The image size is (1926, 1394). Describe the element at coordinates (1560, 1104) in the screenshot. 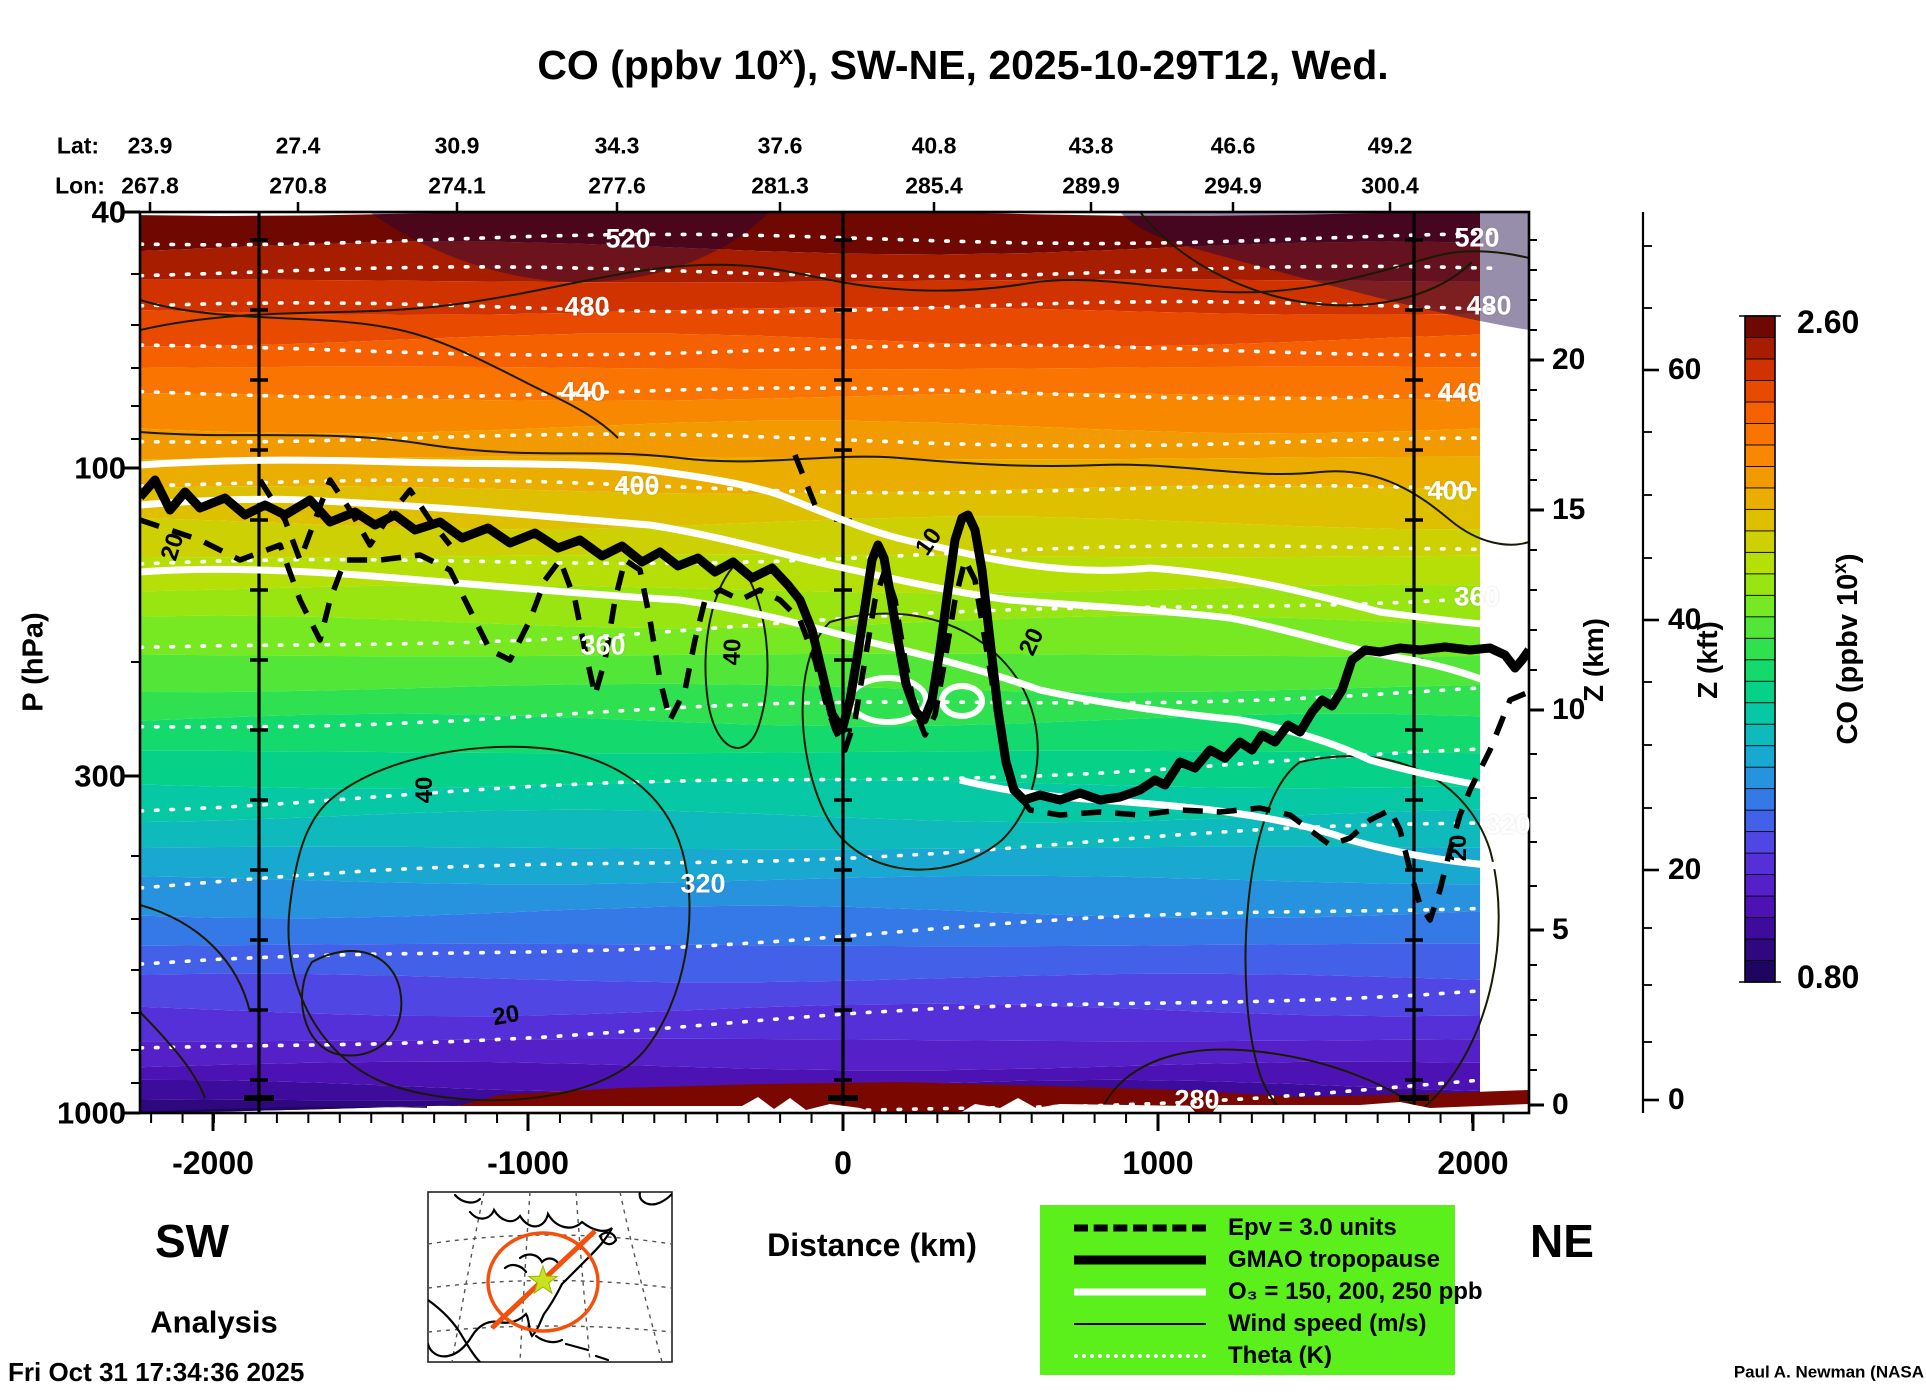

I see `z-km-tick-label: 0` at that location.